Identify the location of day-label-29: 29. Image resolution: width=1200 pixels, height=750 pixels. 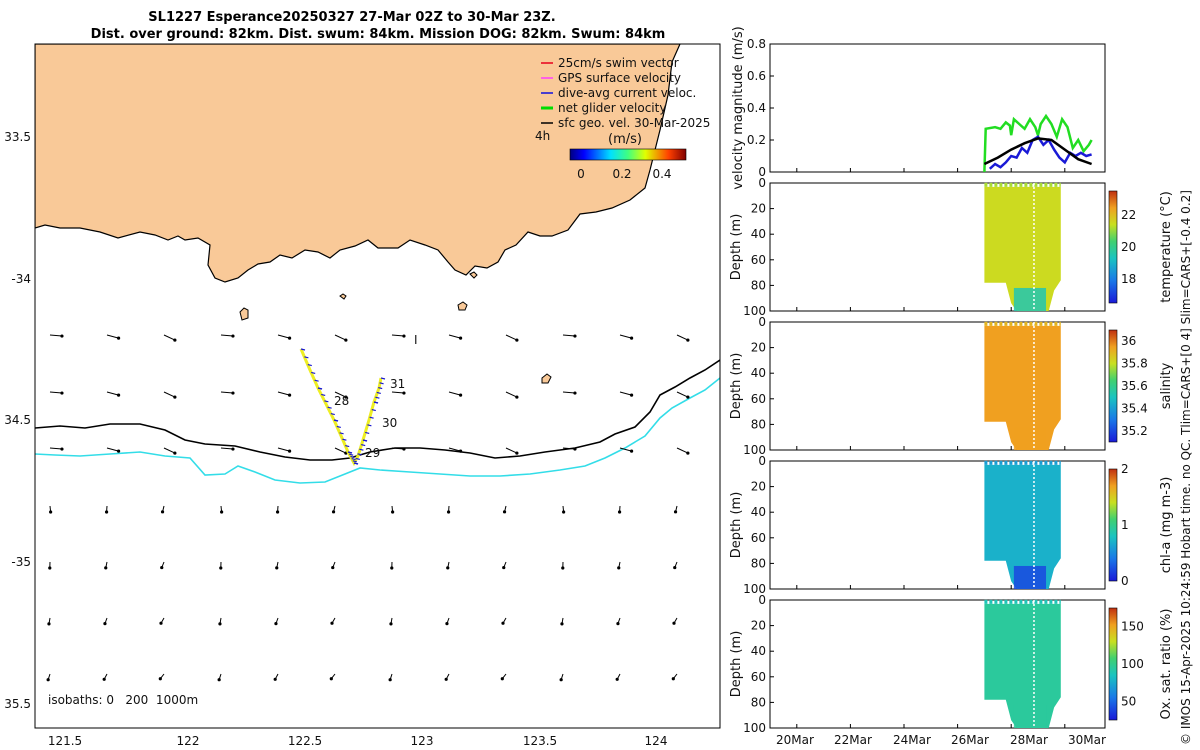
(372, 453).